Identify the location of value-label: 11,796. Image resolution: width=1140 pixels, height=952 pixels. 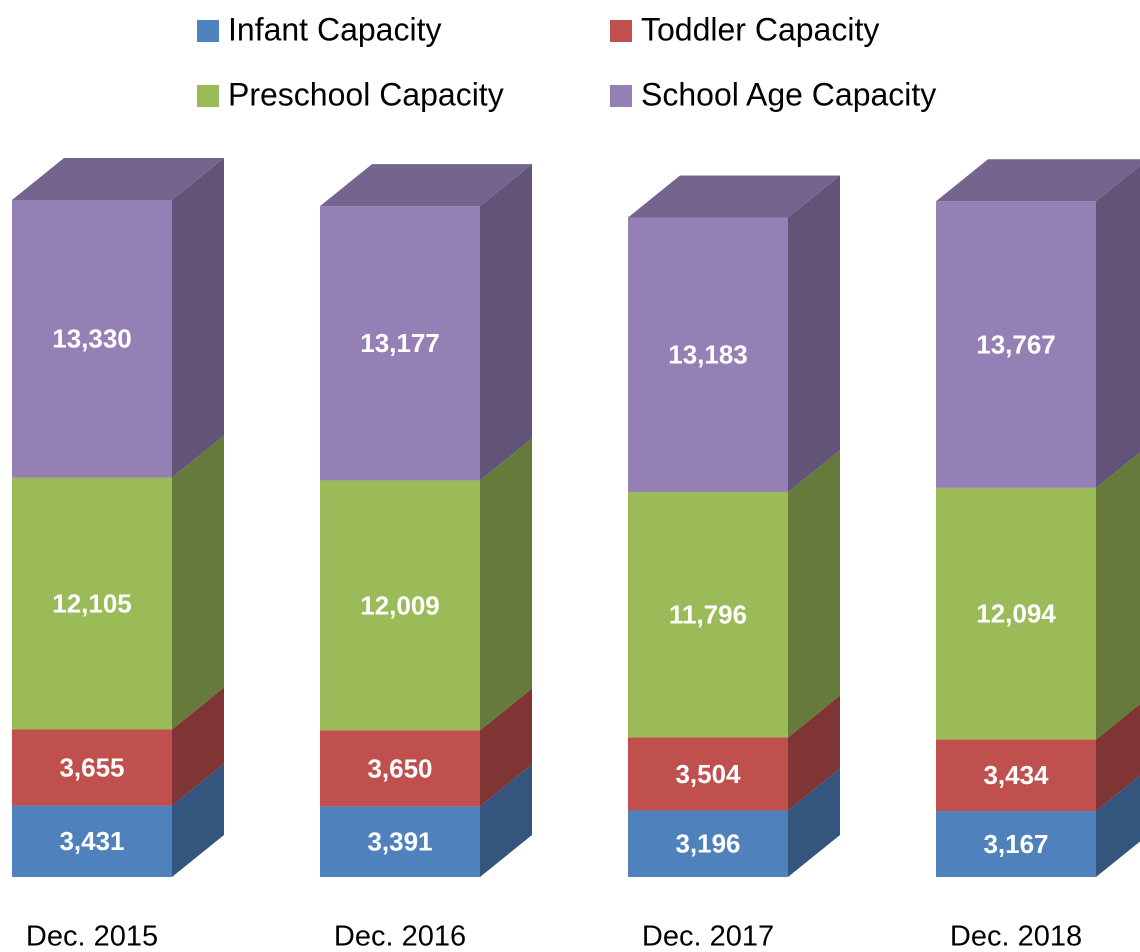
(708, 615).